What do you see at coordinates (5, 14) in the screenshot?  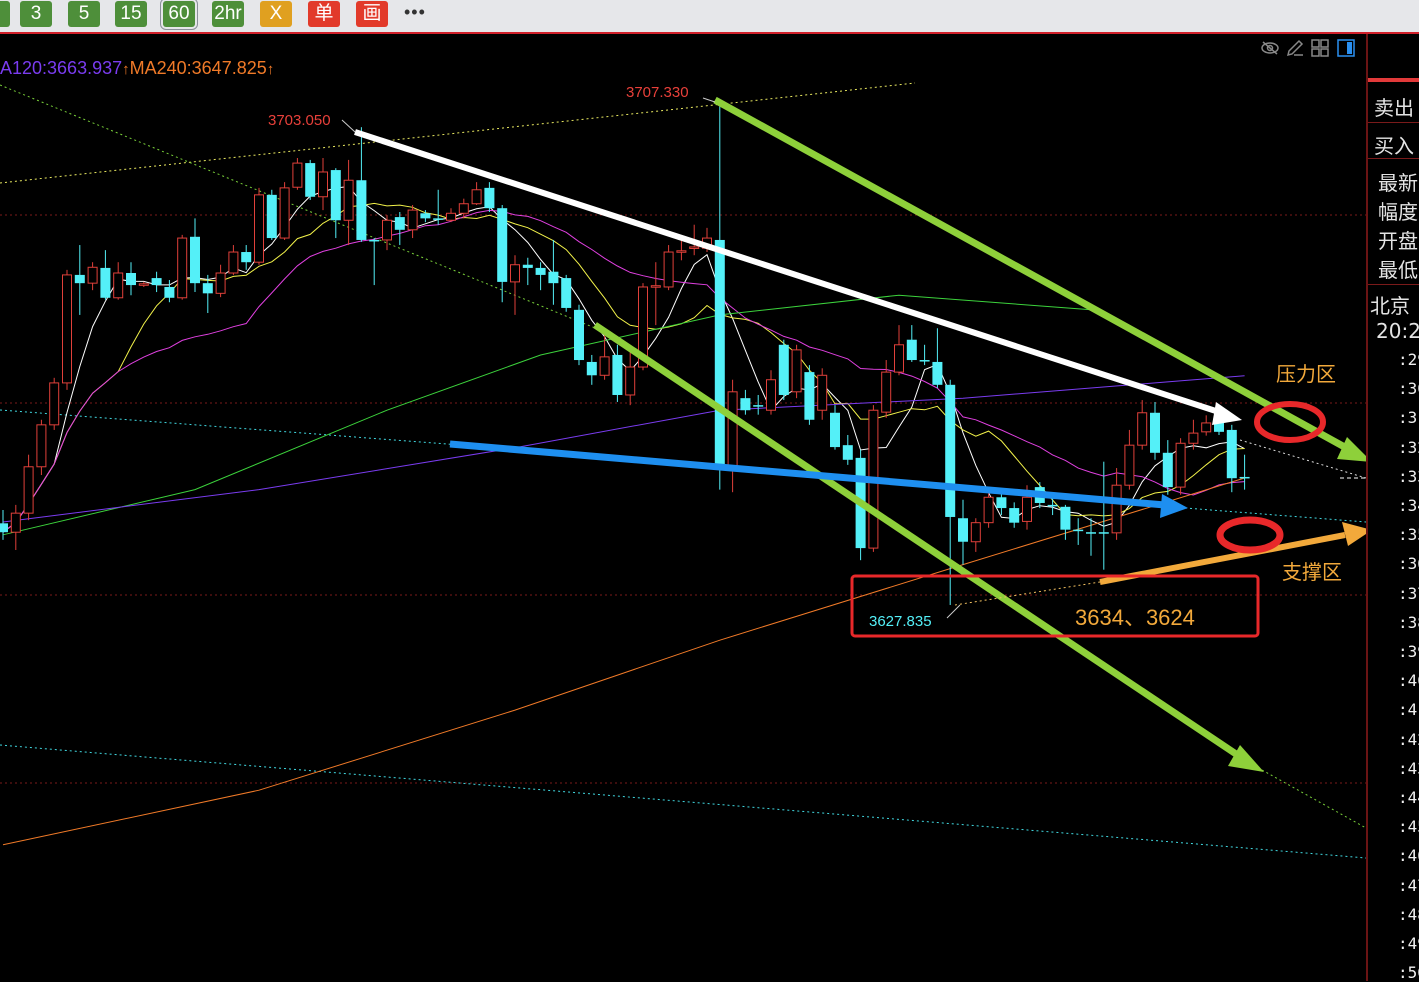 I see `period-button-partial` at bounding box center [5, 14].